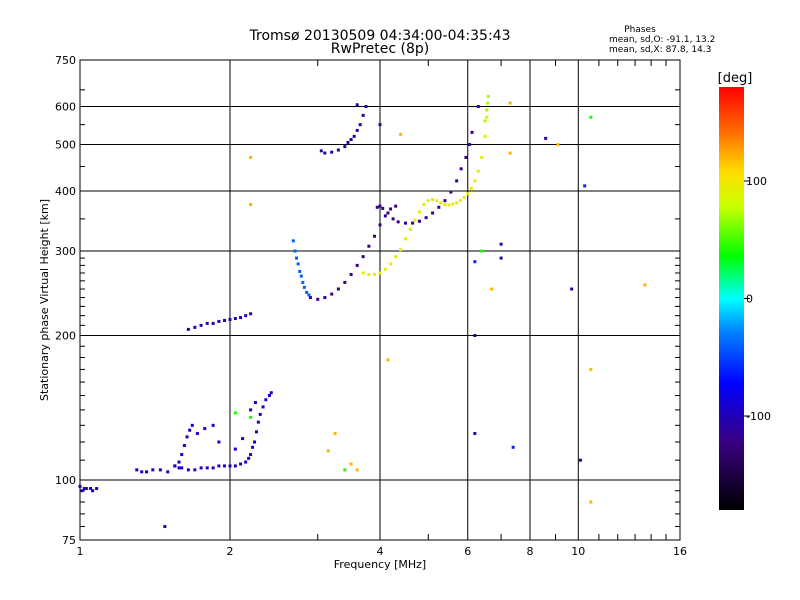 This screenshot has width=800, height=600. I want to click on y-tick-label: 75, so click(69, 540).